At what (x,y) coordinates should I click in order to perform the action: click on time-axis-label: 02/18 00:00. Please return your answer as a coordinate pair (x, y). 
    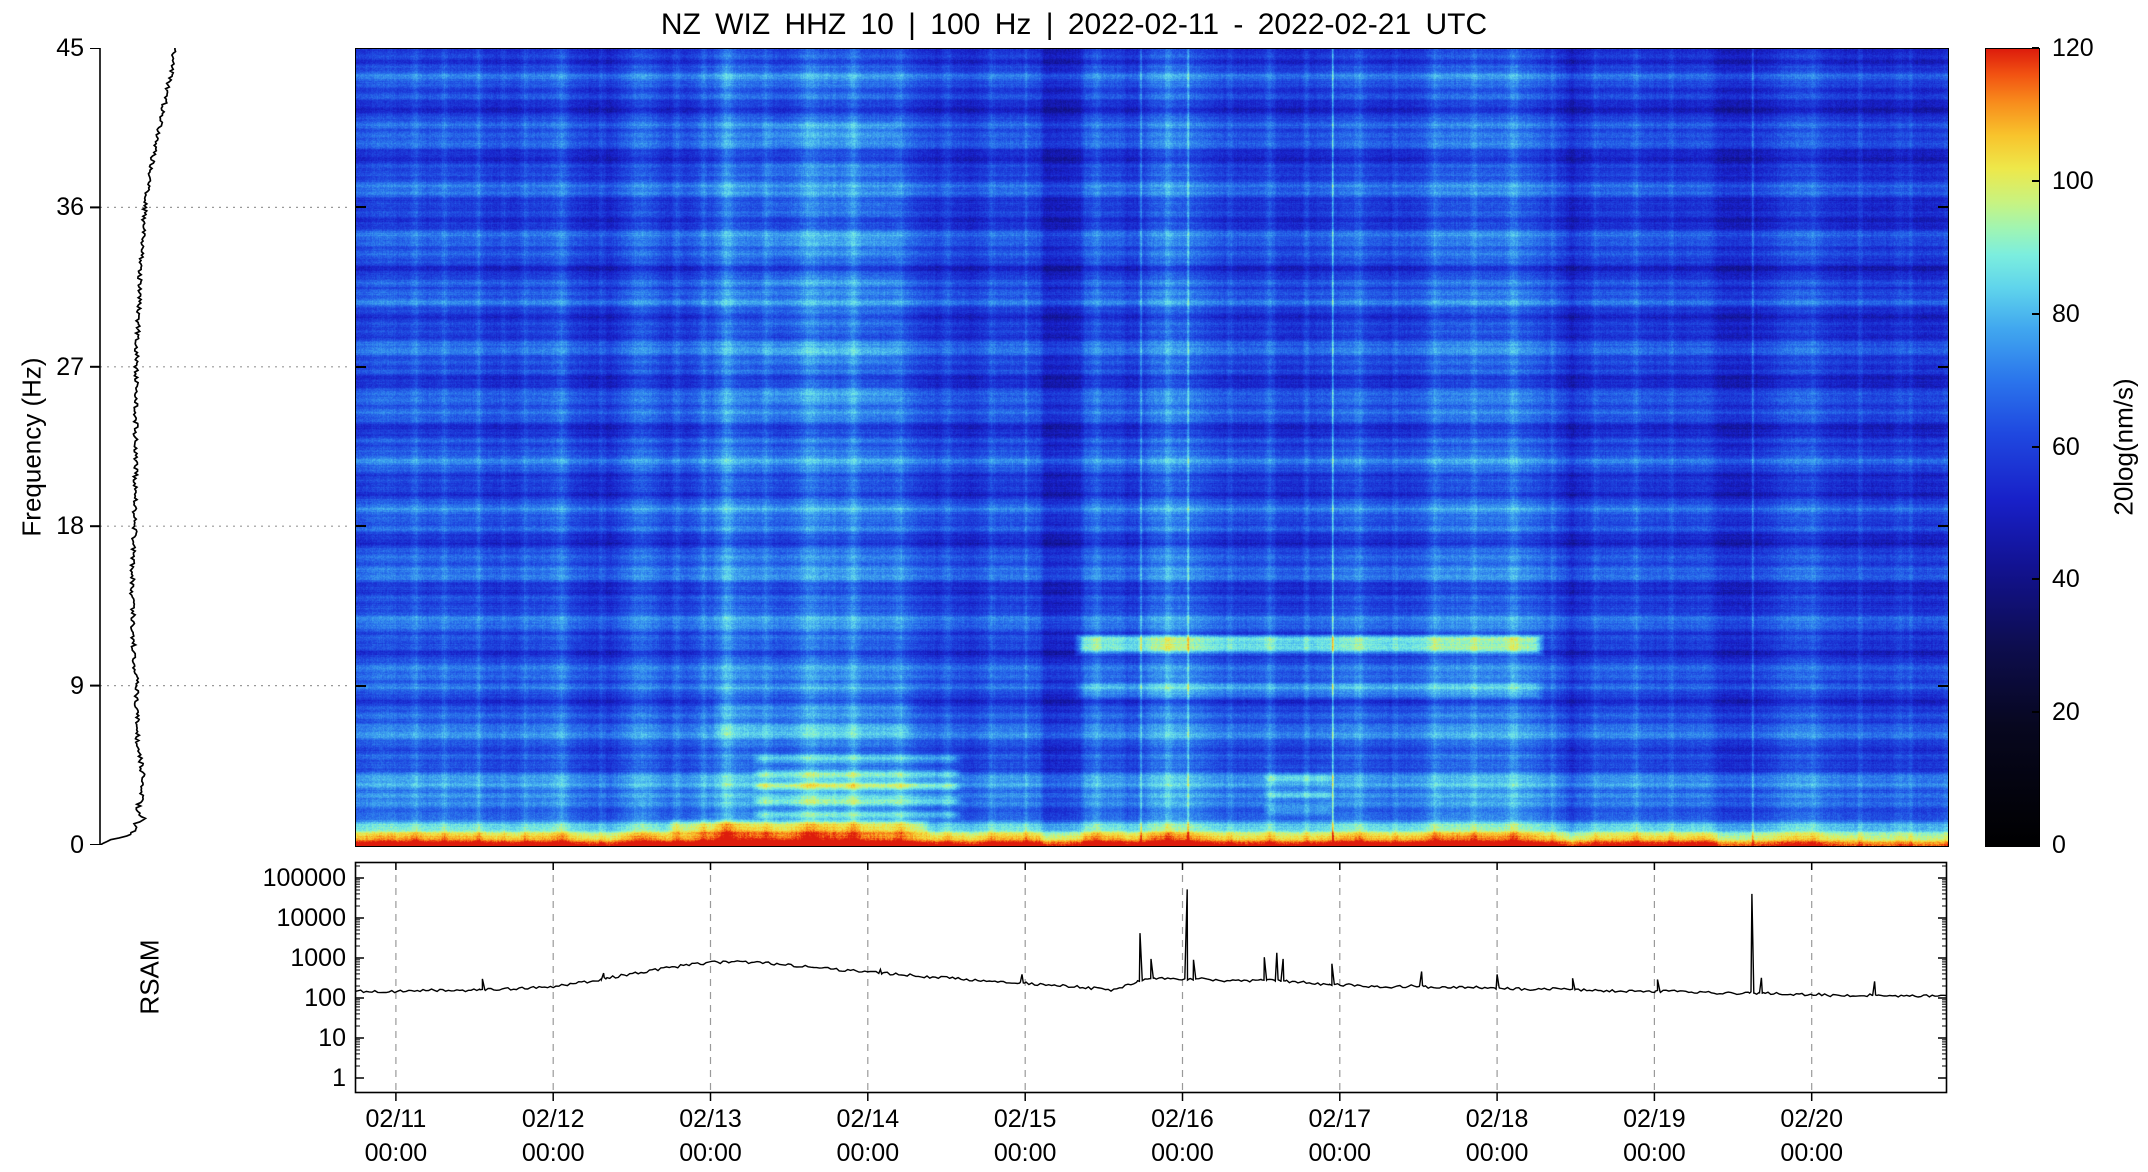
    Looking at the image, I should click on (1497, 1136).